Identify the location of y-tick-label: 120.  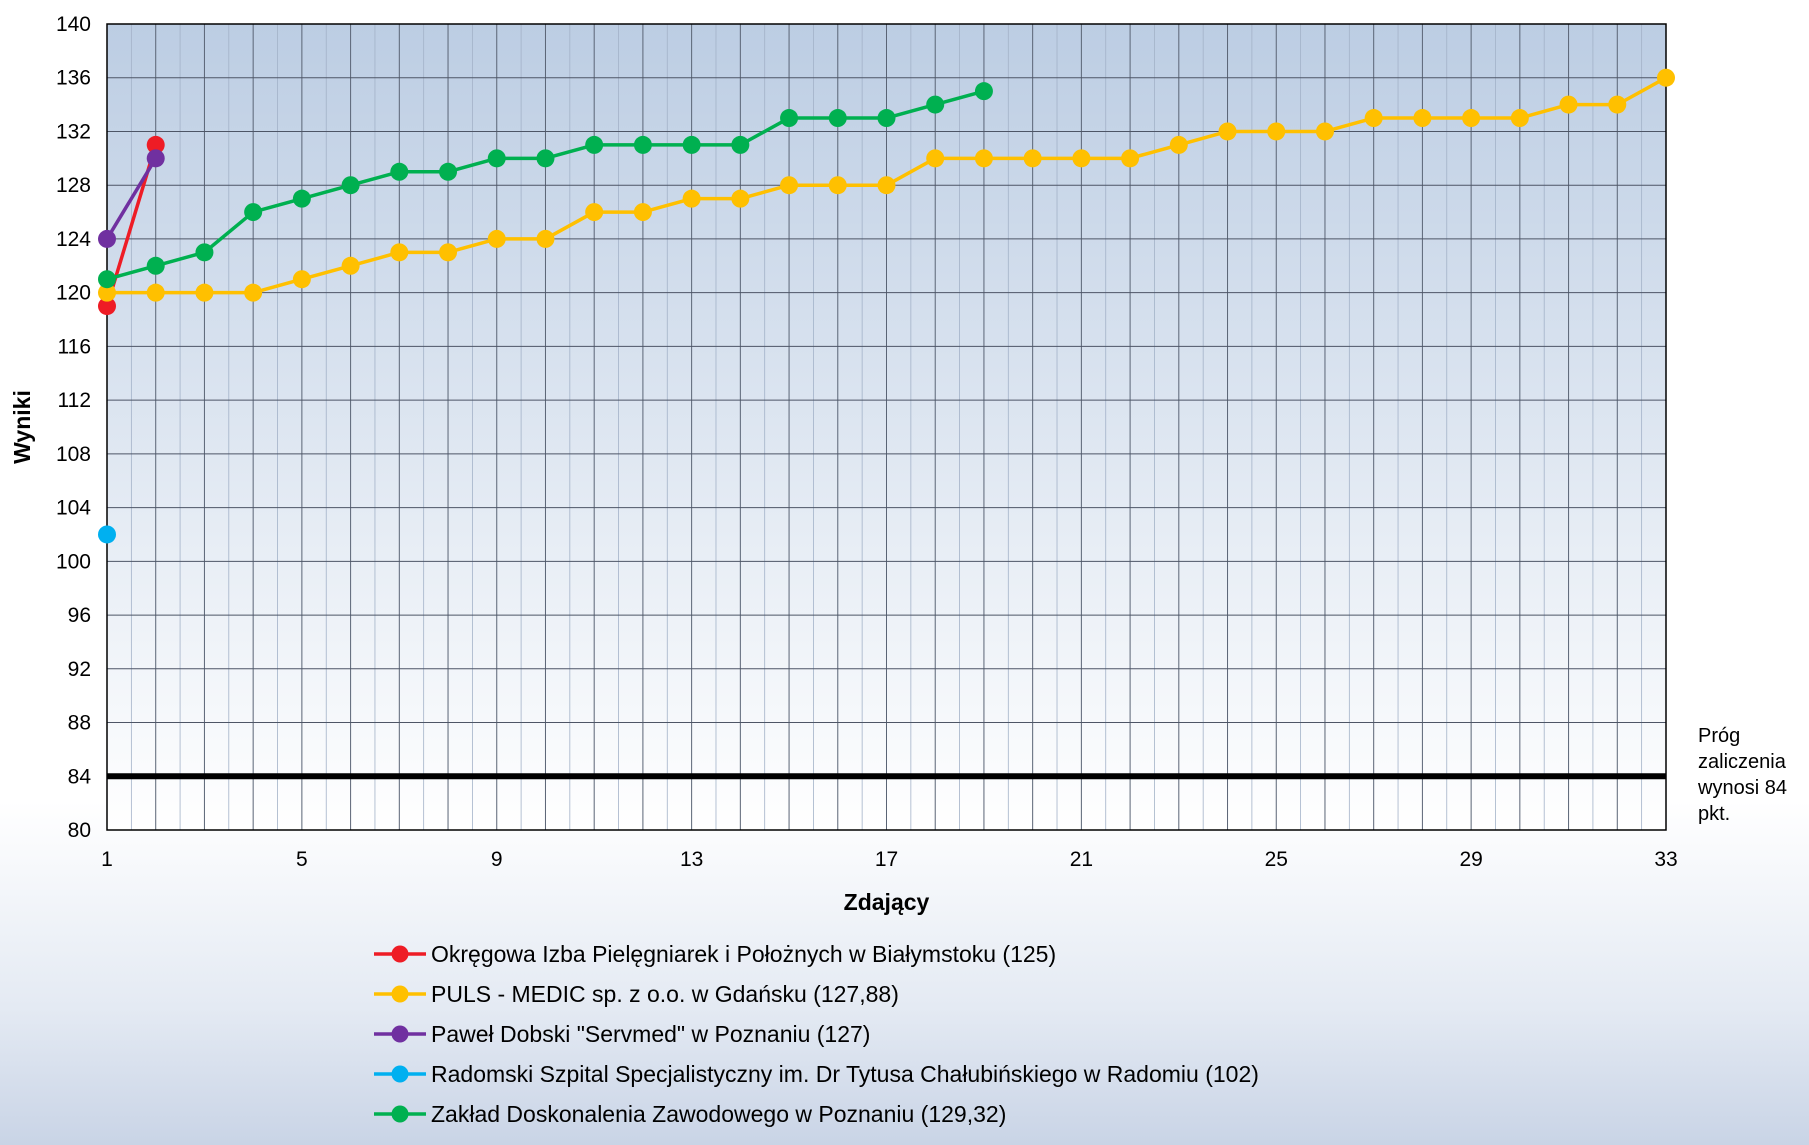
(73, 293).